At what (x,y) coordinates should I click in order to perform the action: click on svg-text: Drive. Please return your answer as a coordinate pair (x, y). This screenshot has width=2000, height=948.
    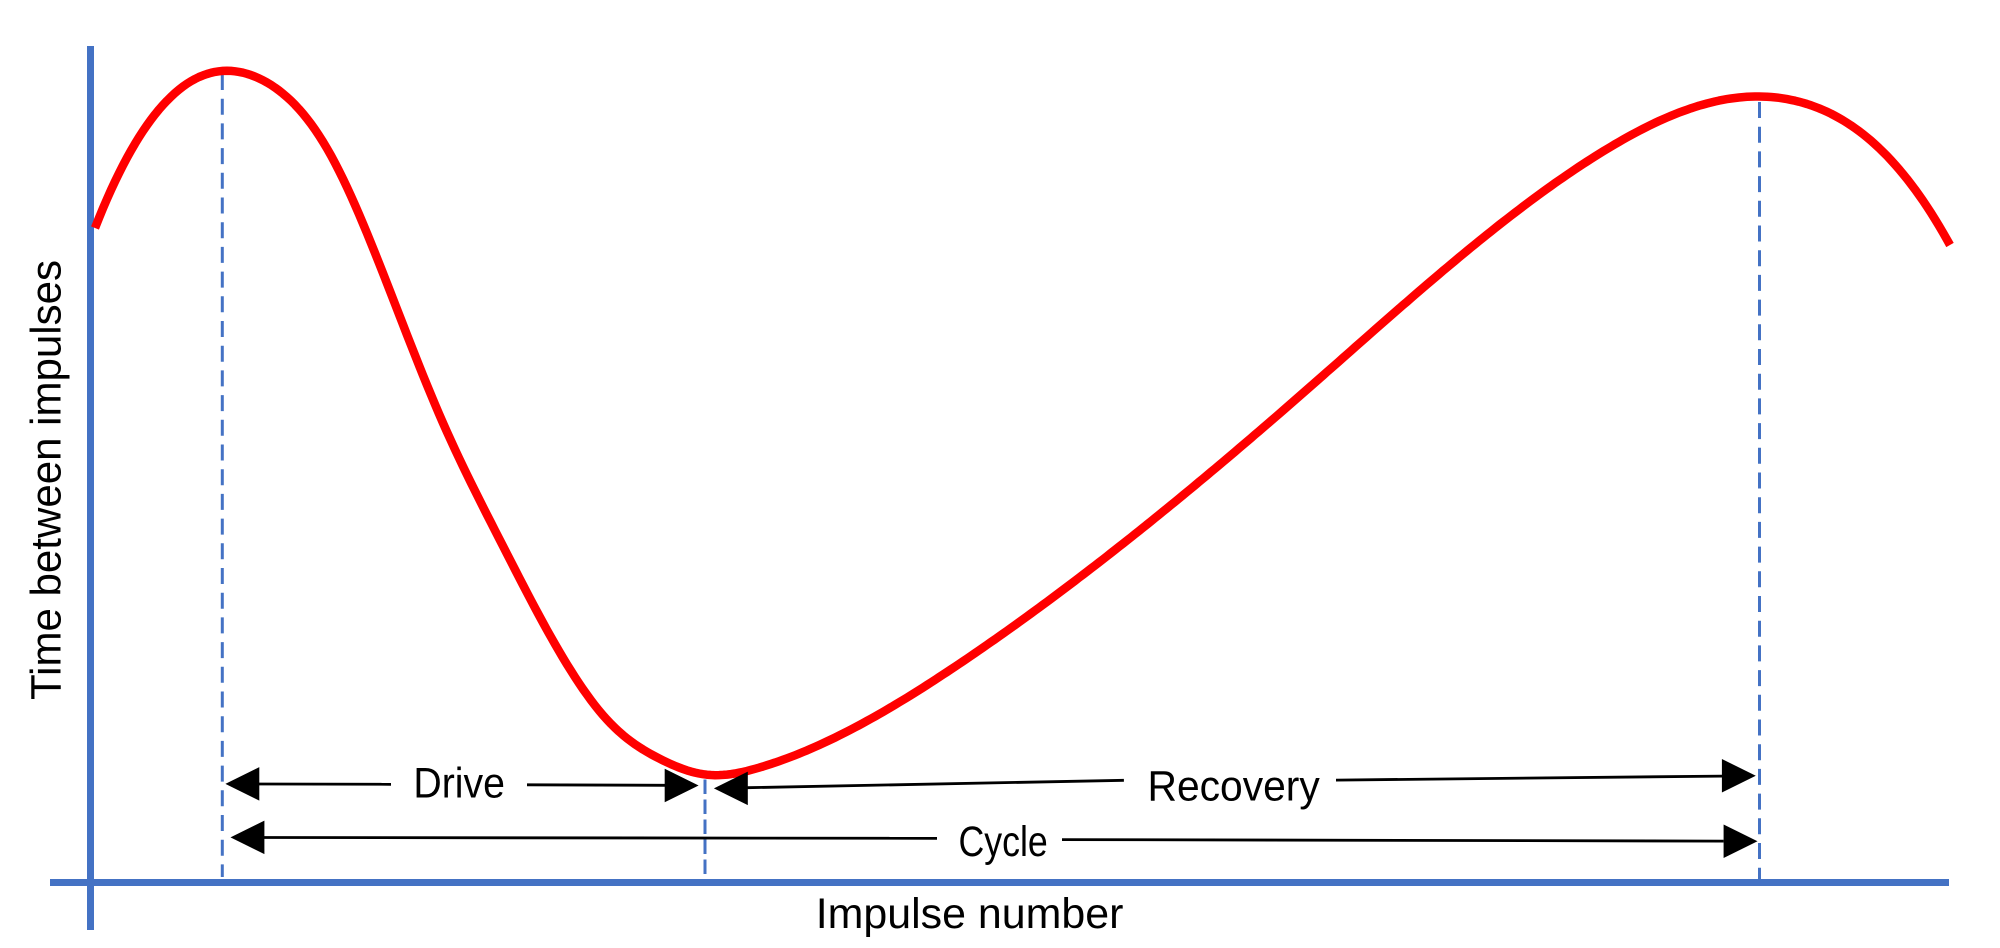
    Looking at the image, I should click on (459, 783).